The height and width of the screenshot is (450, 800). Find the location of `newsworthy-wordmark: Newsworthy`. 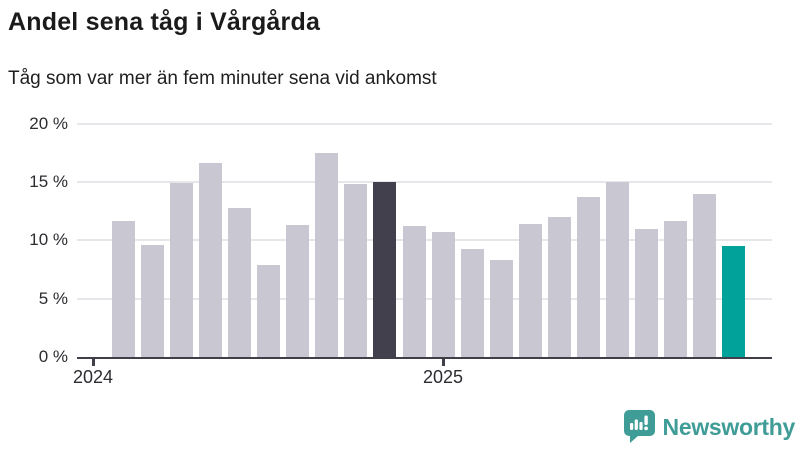

newsworthy-wordmark: Newsworthy is located at coordinates (729, 426).